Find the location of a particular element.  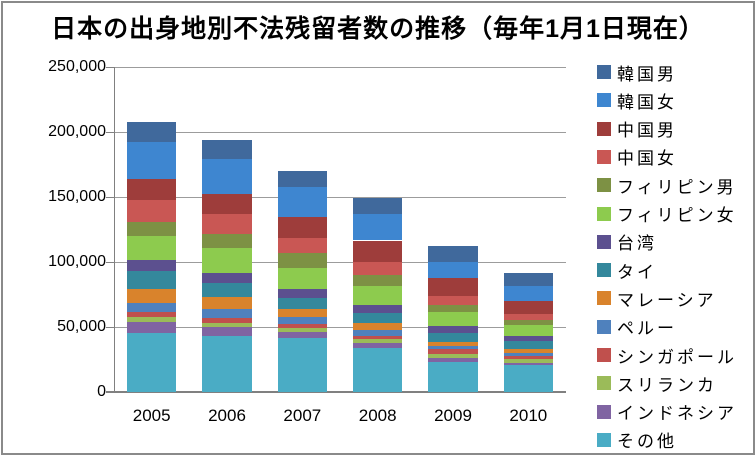

bar-segment-2009-マレーシア is located at coordinates (453, 343).